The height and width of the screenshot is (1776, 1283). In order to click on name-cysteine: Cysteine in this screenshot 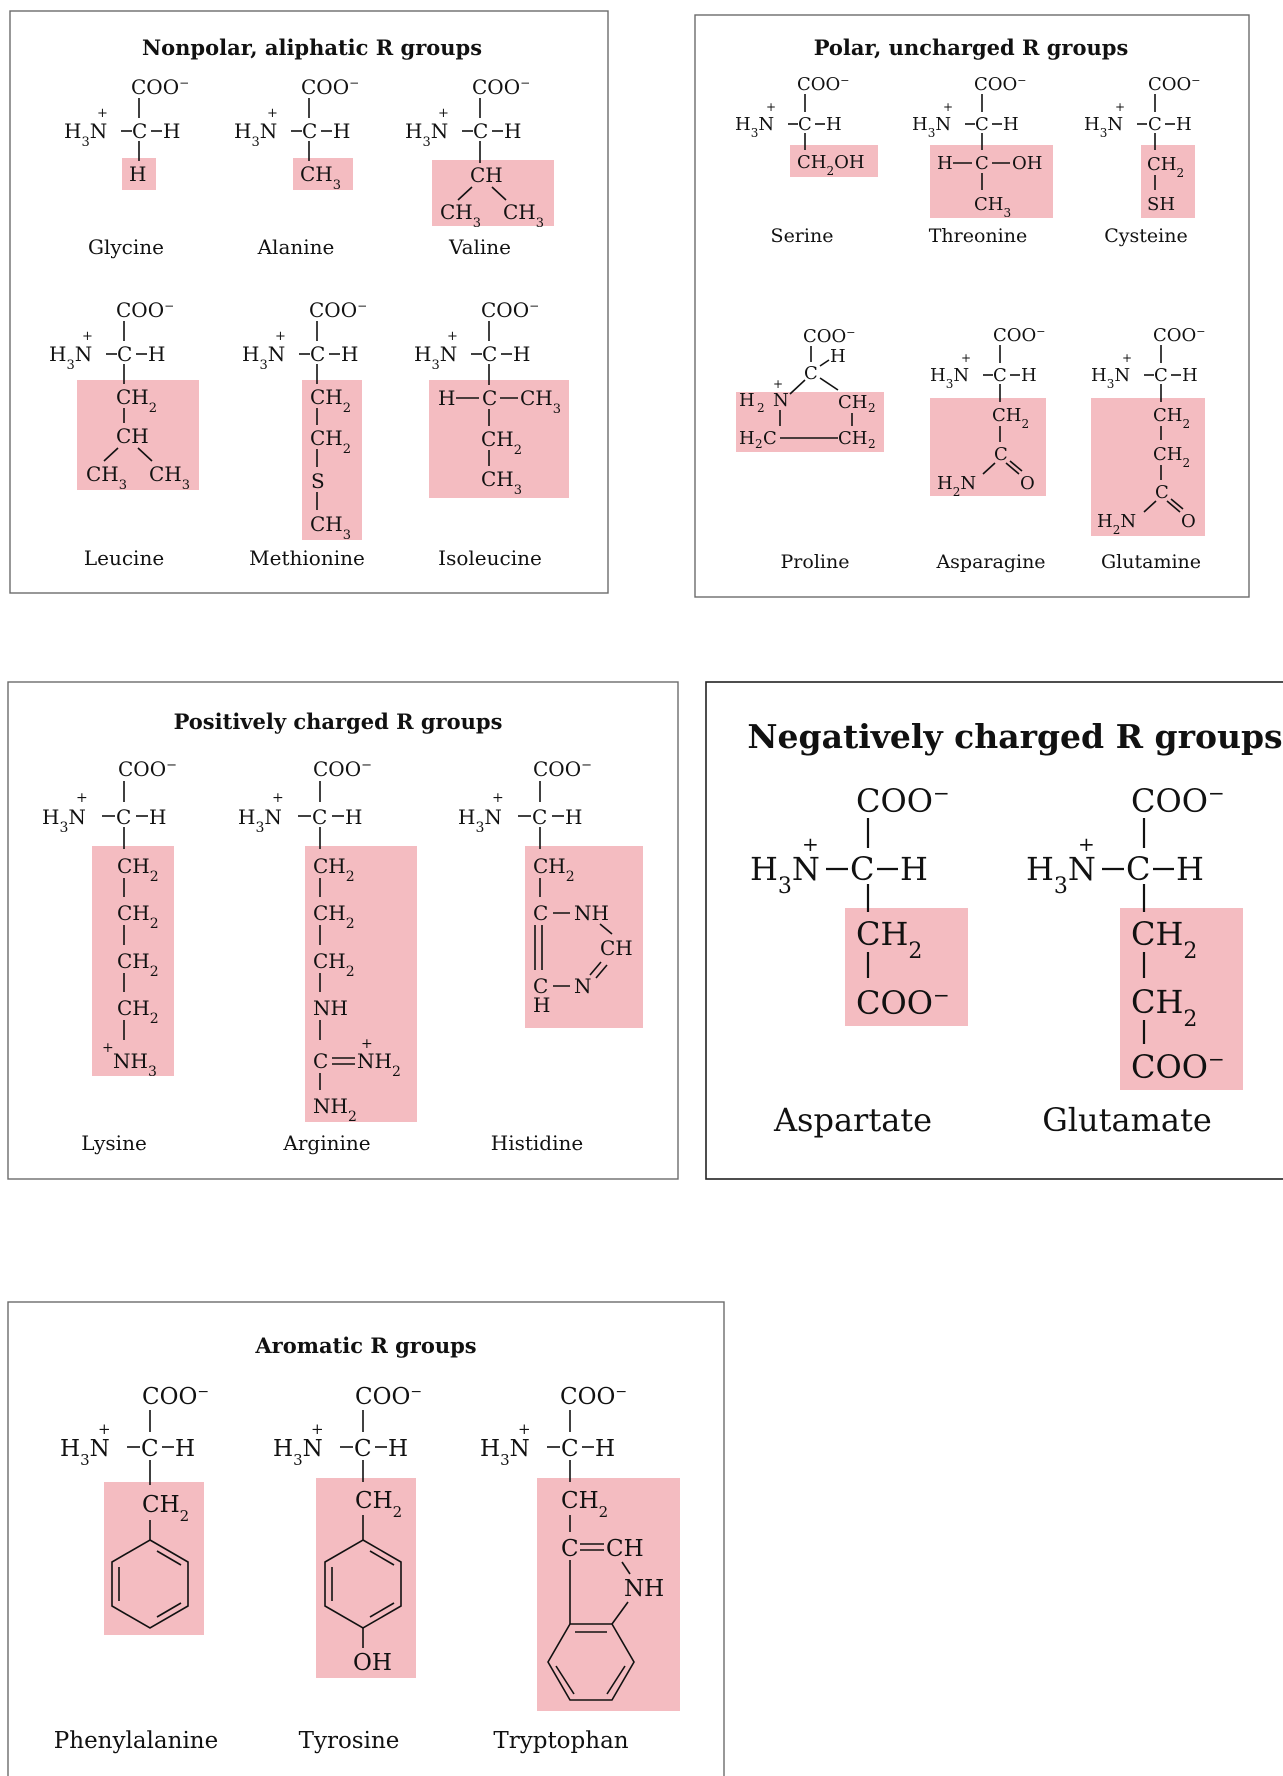, I will do `click(1145, 236)`.